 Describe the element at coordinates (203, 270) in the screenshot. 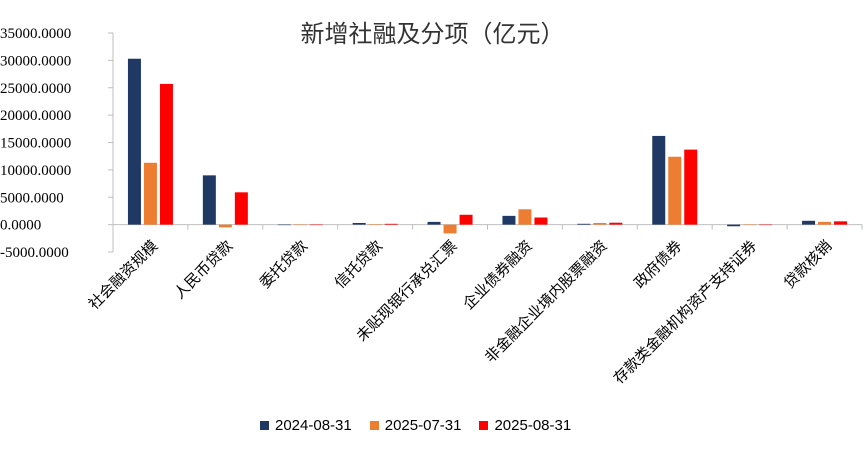

I see `x-category-label: 人民币贷款` at that location.